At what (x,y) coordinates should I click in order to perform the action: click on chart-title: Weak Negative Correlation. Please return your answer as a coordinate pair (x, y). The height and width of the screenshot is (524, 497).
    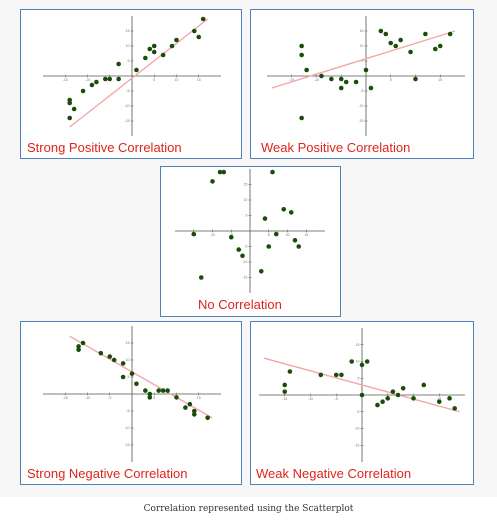
    Looking at the image, I should click on (334, 473).